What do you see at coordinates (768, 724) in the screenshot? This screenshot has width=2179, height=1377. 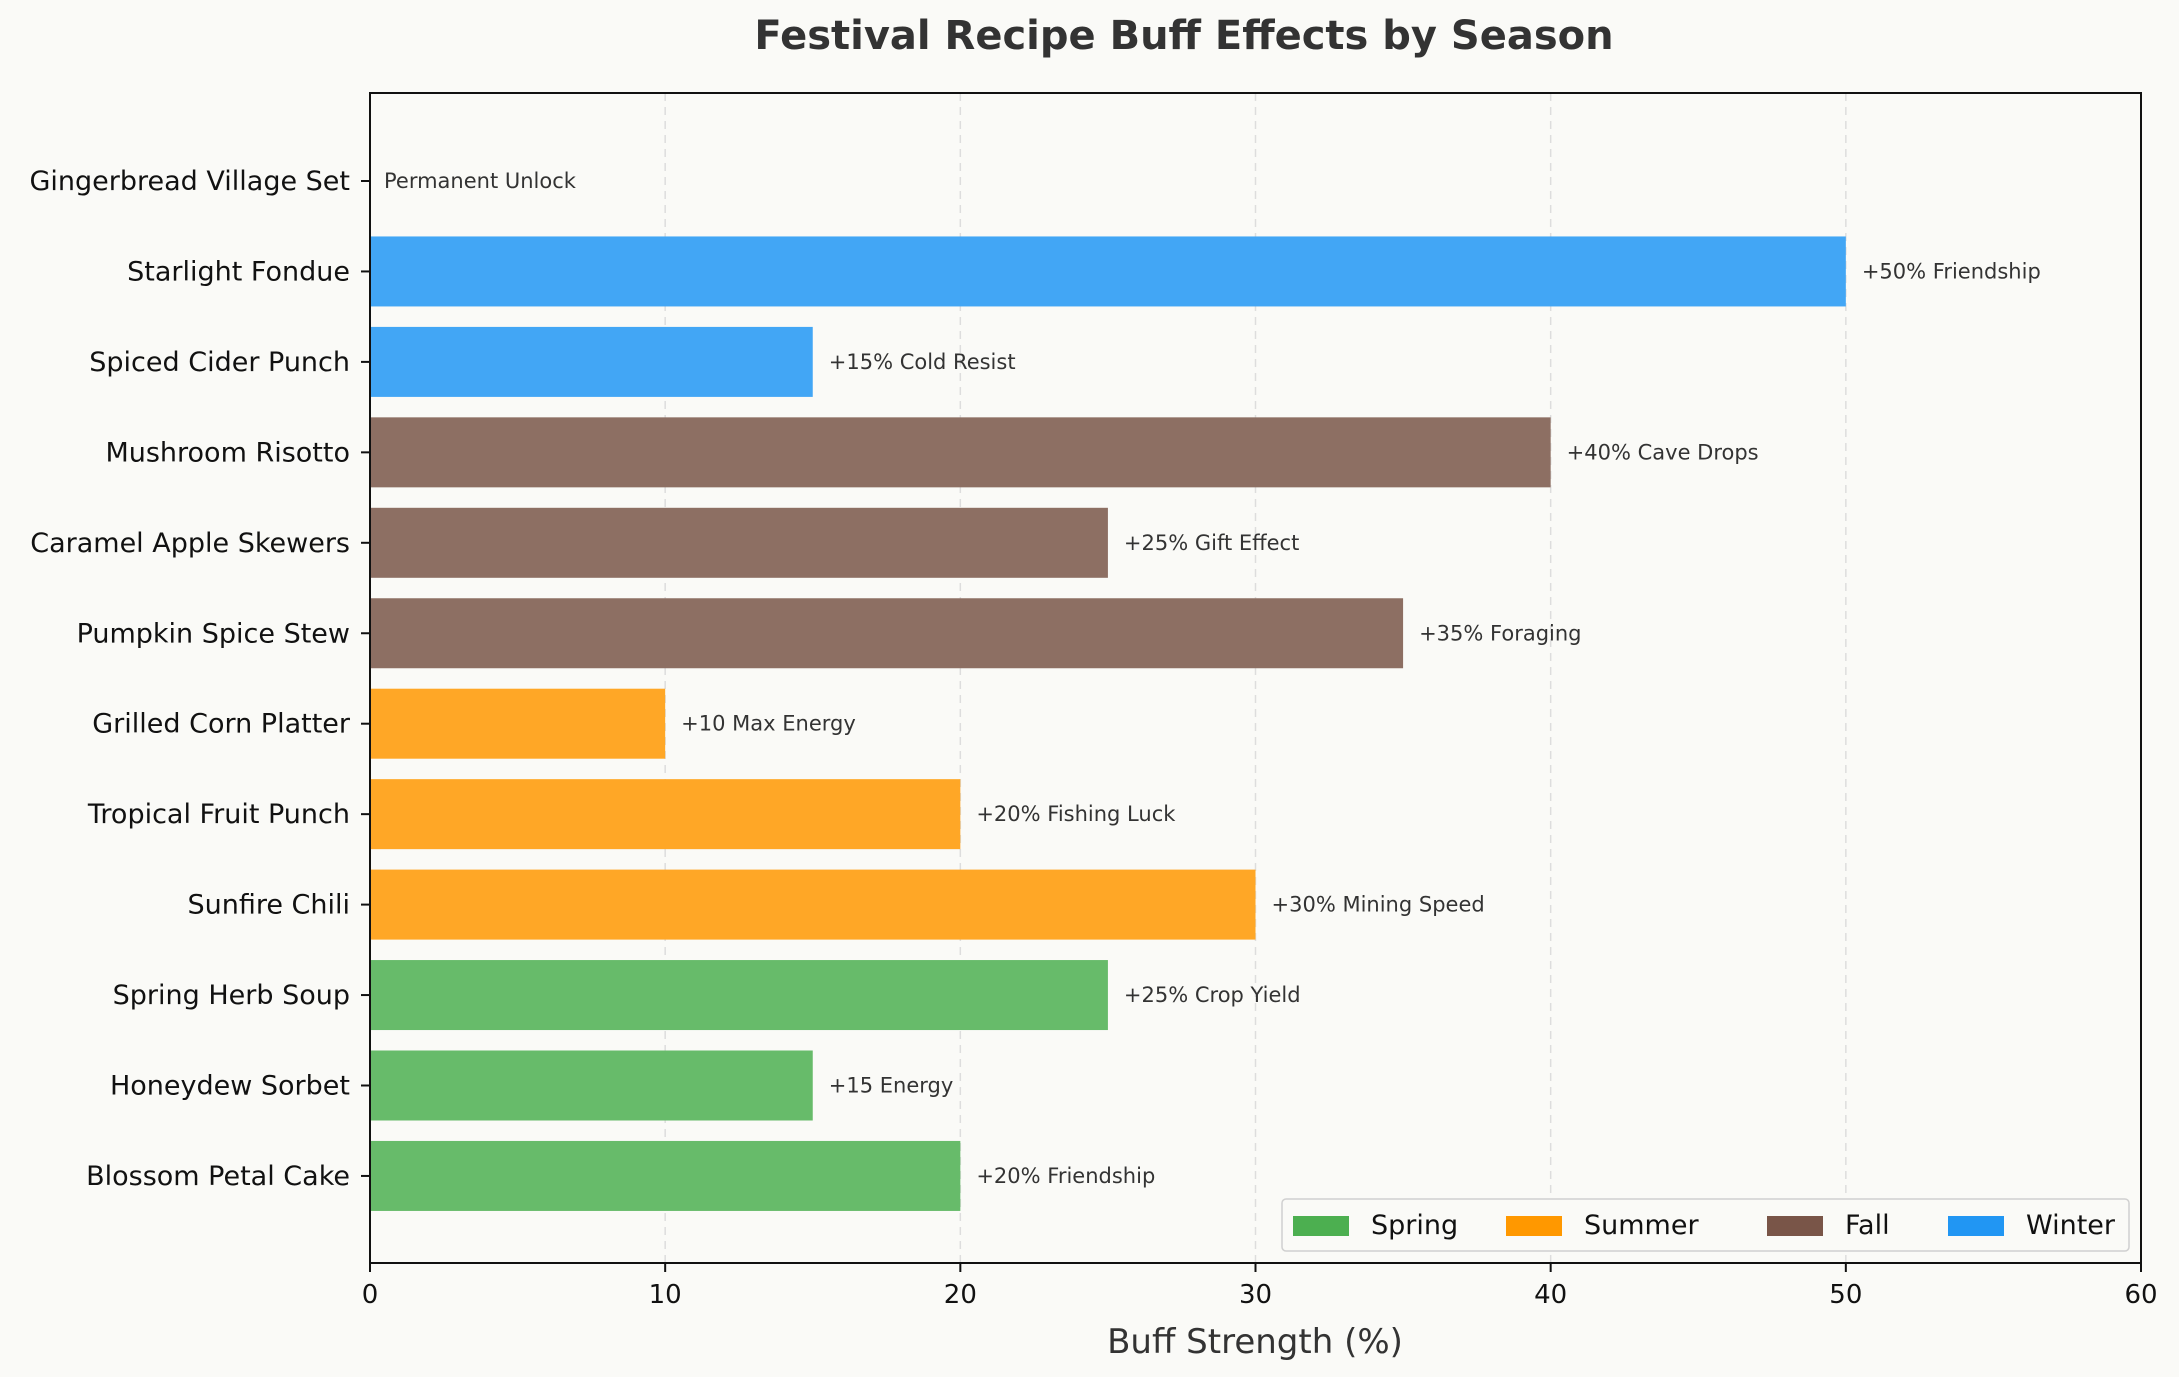 I see `data-label: +10 Max Energy` at bounding box center [768, 724].